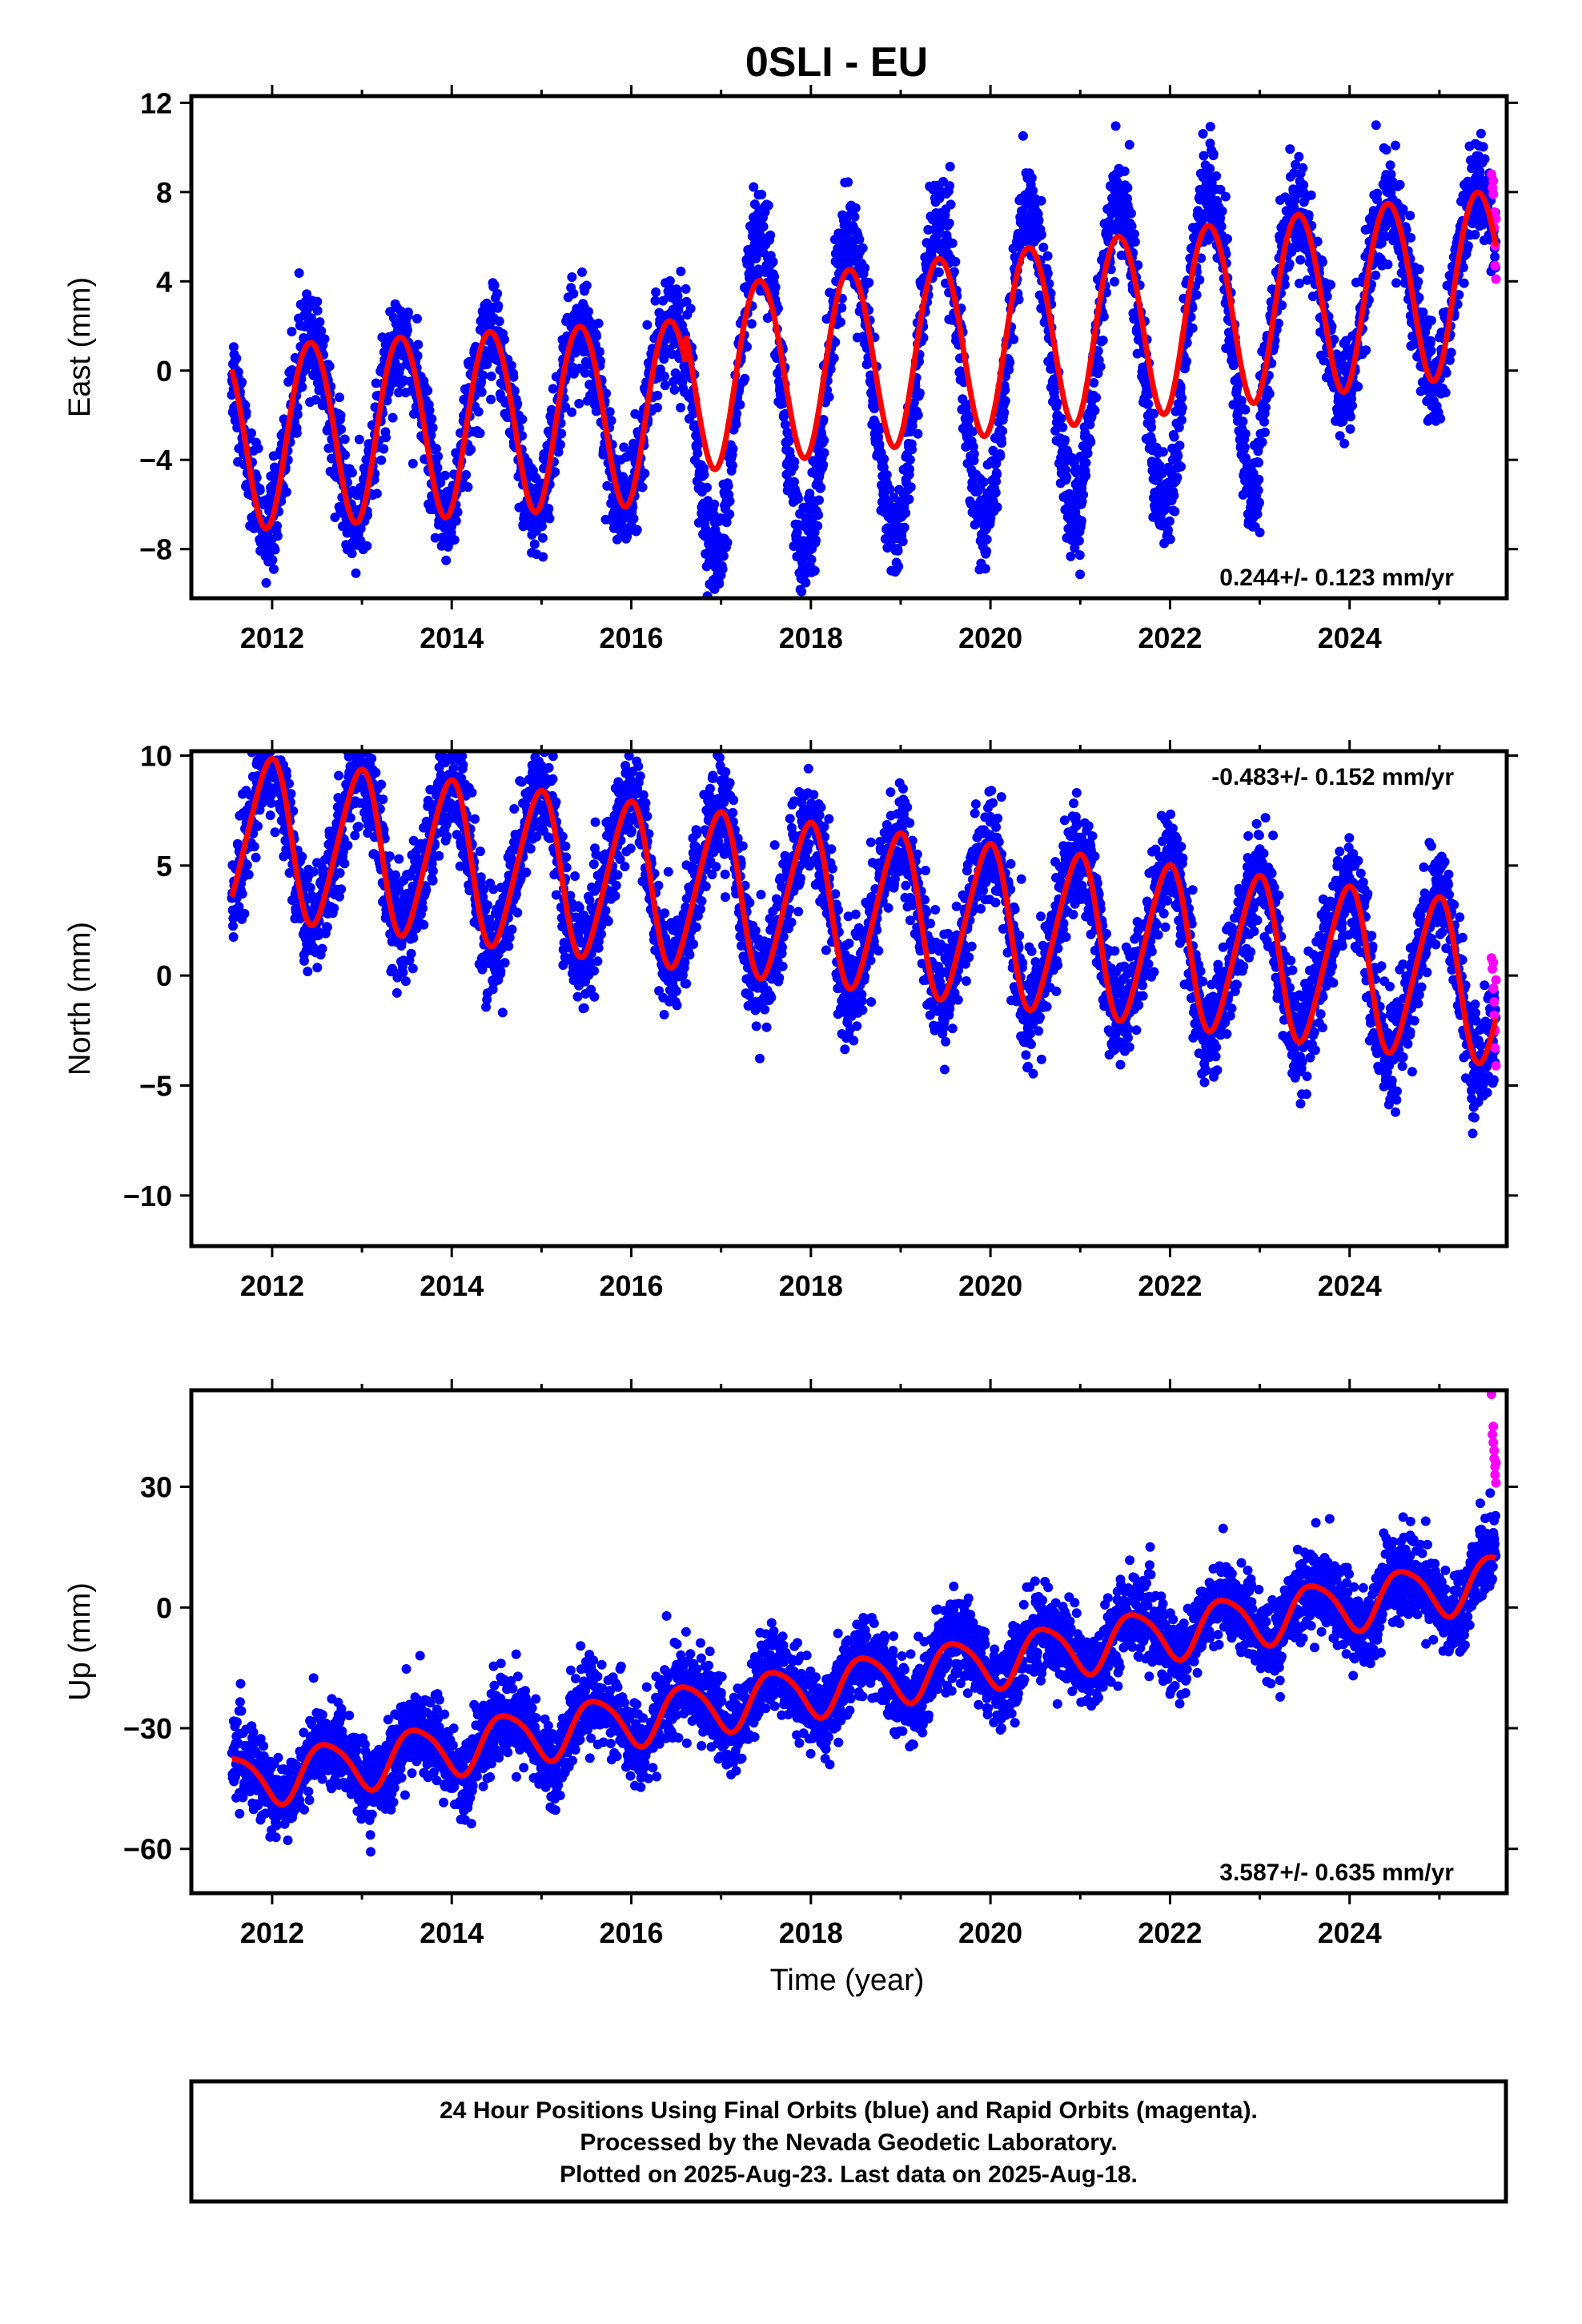 This screenshot has height=2324, width=1582. I want to click on east-ytick-label: −8, so click(155, 549).